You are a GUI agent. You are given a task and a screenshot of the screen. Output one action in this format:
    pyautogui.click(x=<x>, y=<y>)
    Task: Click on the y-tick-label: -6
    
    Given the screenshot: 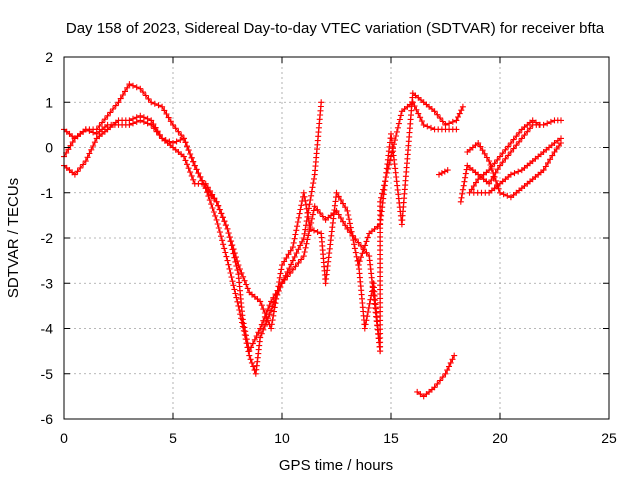 What is the action you would take?
    pyautogui.click(x=47, y=419)
    